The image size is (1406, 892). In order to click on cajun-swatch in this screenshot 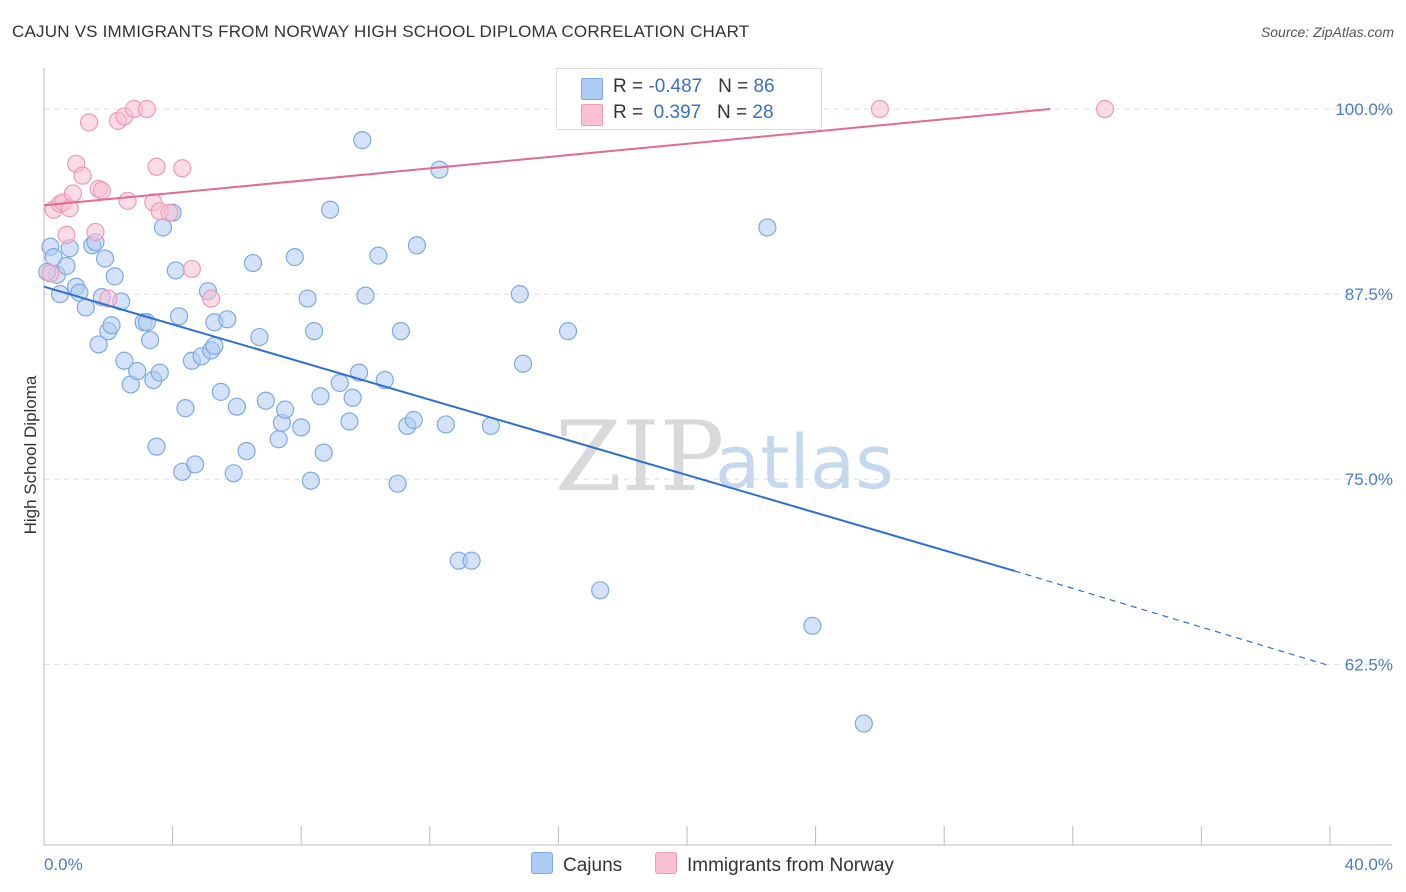, I will do `click(592, 89)`.